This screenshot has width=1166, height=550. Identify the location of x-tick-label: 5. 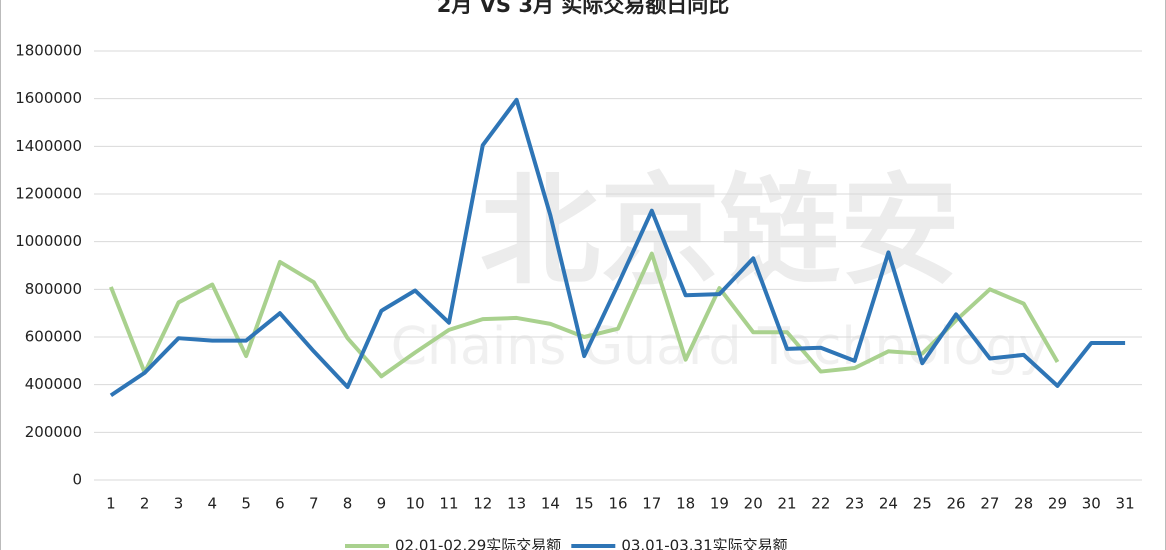
(246, 504).